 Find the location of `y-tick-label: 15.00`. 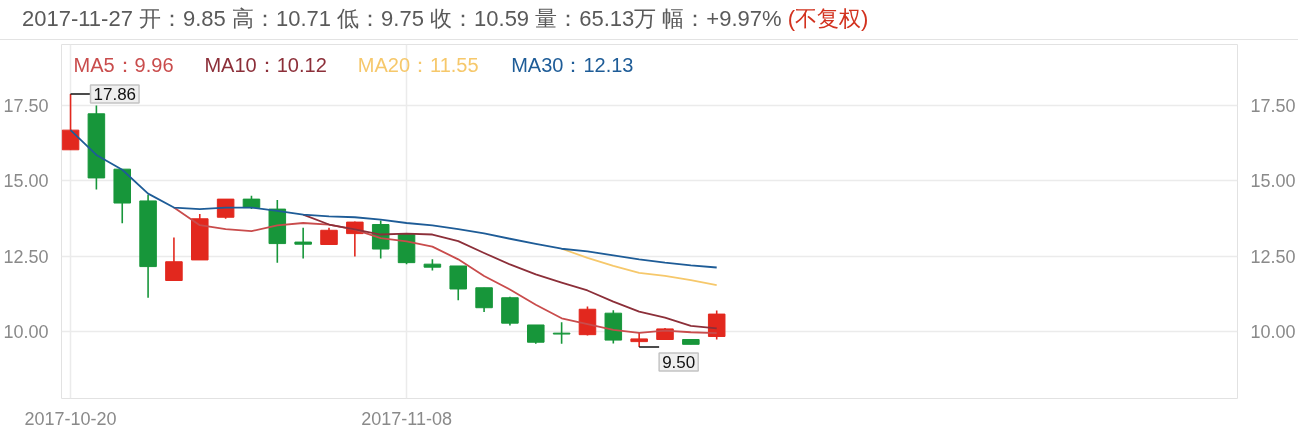

y-tick-label: 15.00 is located at coordinates (26, 181).